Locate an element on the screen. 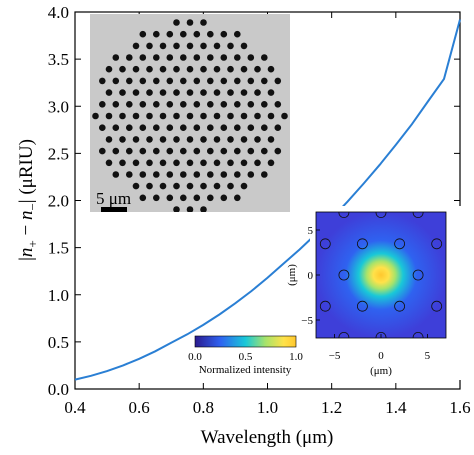 The image size is (474, 455). mode-y-axis-title: (μm) is located at coordinates (292, 275).